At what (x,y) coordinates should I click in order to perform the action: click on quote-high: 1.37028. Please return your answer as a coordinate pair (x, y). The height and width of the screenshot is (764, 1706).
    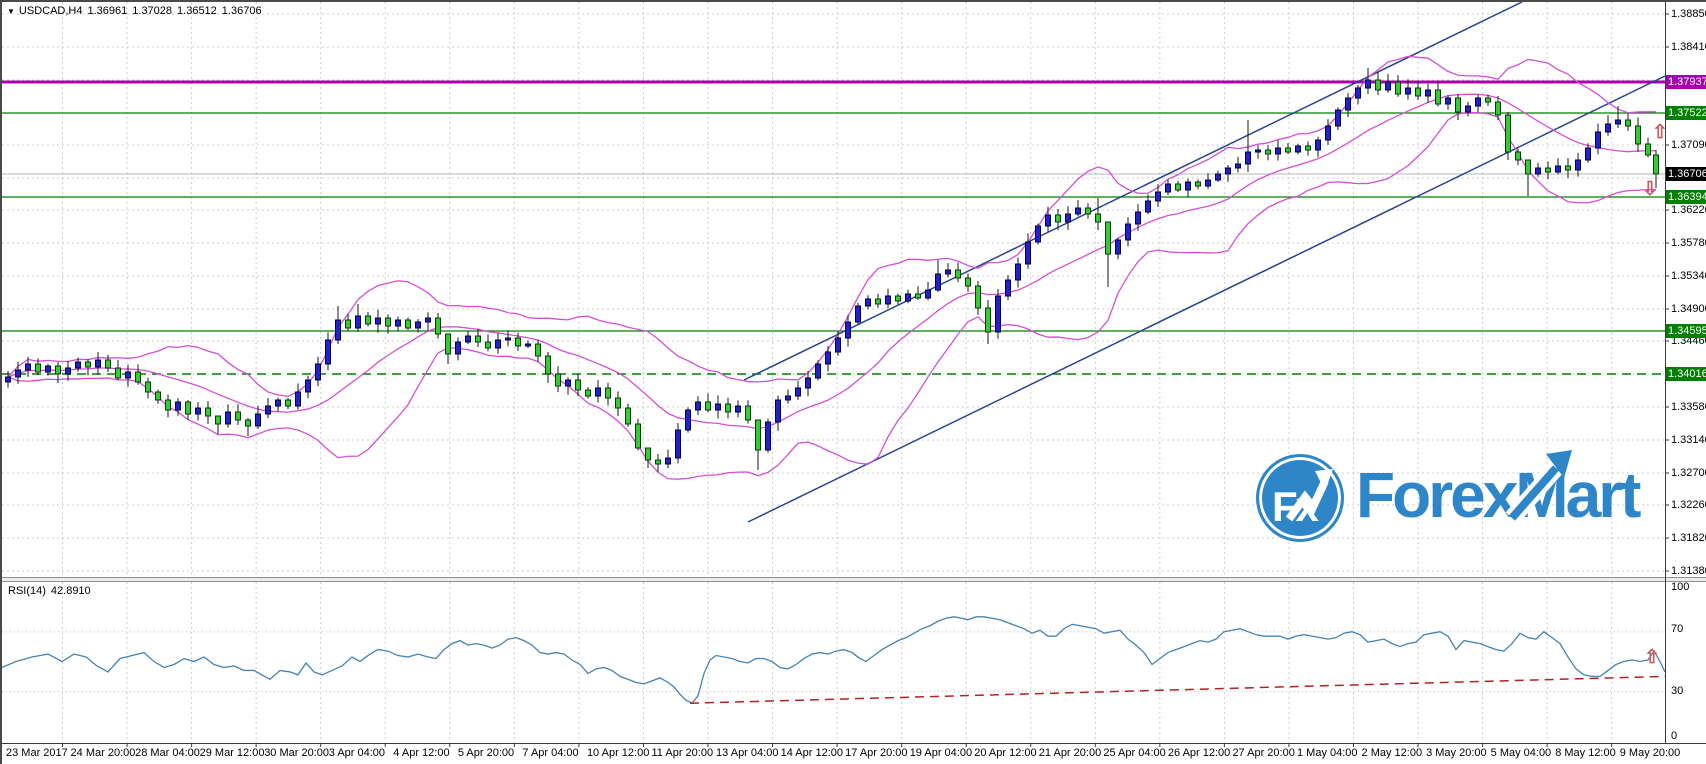
    Looking at the image, I should click on (152, 11).